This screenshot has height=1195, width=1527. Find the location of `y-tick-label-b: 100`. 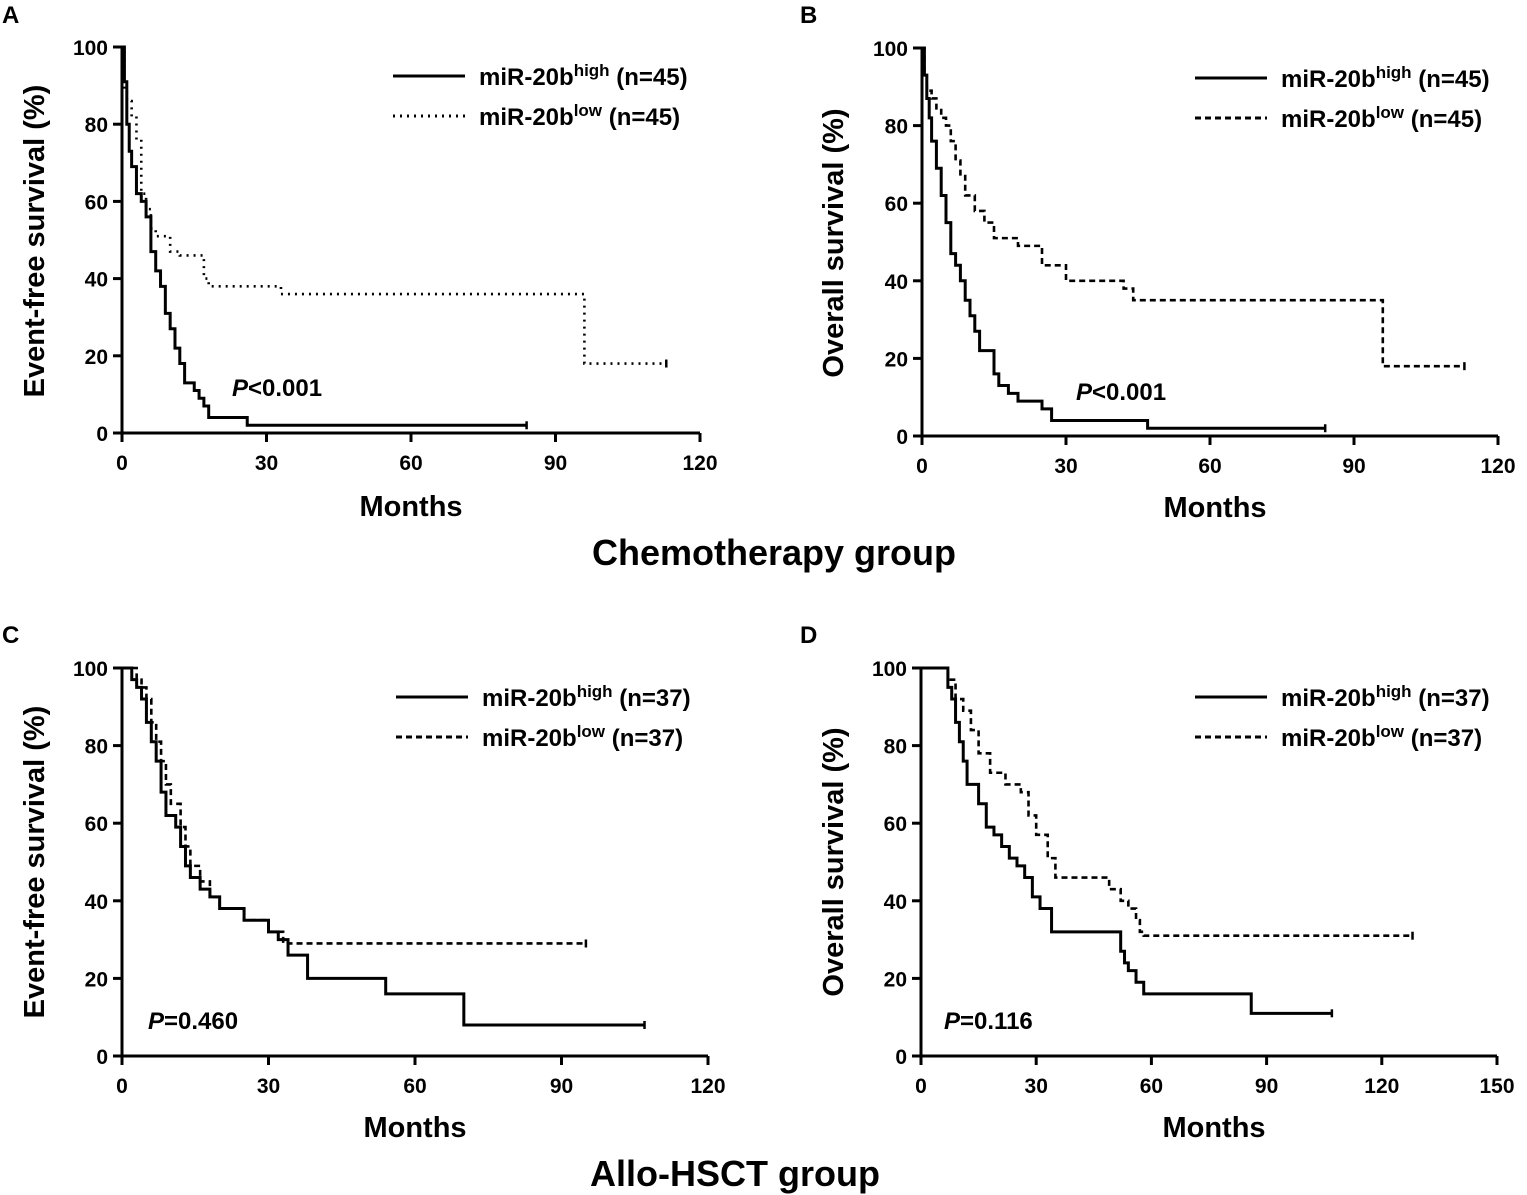

y-tick-label-b: 100 is located at coordinates (890, 49).